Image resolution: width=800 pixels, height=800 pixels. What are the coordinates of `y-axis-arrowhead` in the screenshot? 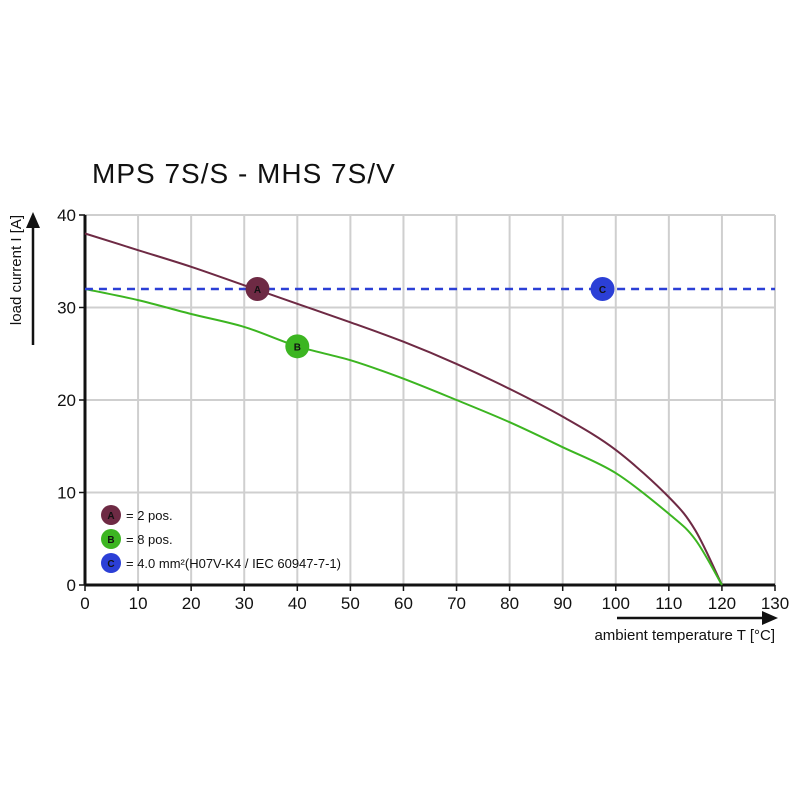 It's located at (33, 220).